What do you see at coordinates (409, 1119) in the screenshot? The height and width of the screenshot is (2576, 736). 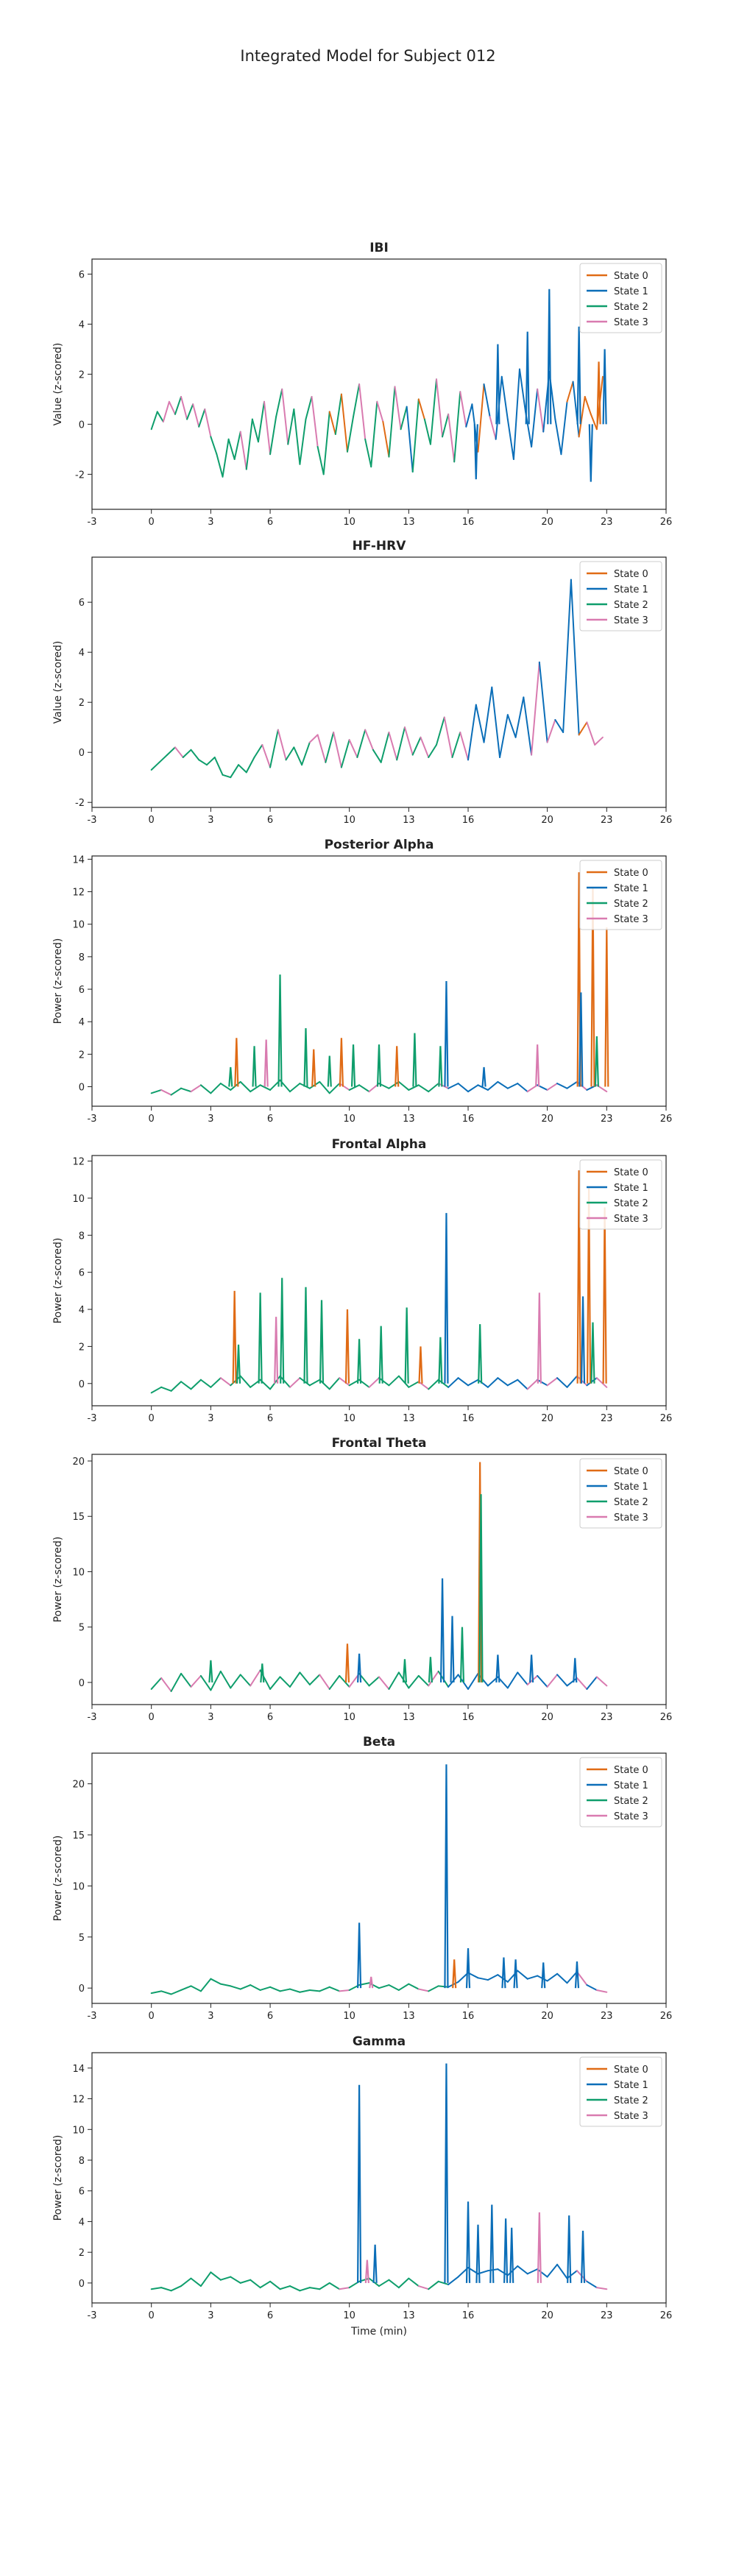 I see `x-tick-label: 13` at bounding box center [409, 1119].